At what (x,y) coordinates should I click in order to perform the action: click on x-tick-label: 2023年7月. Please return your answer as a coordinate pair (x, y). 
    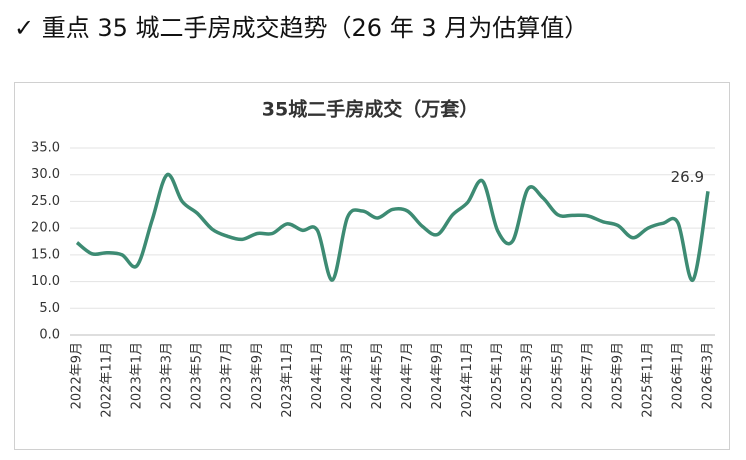
    Looking at the image, I should click on (227, 375).